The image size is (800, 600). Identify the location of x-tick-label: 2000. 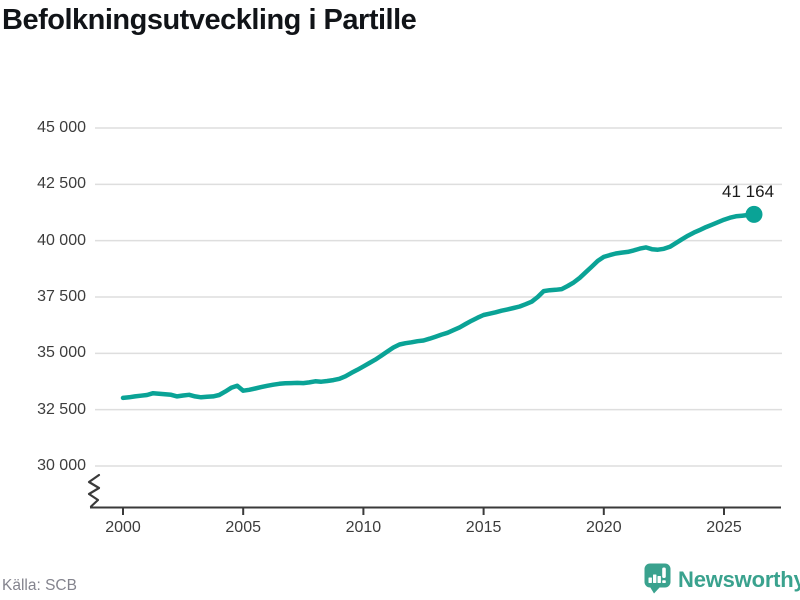
(123, 527).